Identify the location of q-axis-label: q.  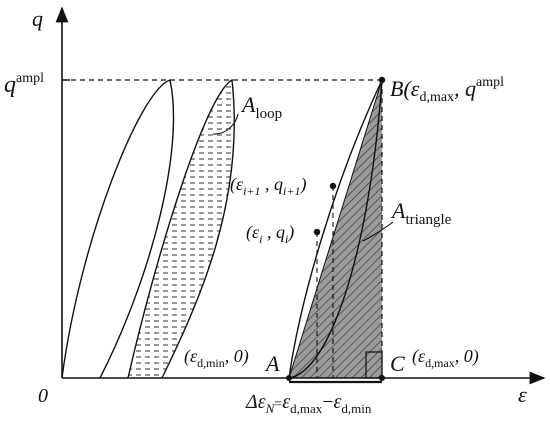
(37, 18).